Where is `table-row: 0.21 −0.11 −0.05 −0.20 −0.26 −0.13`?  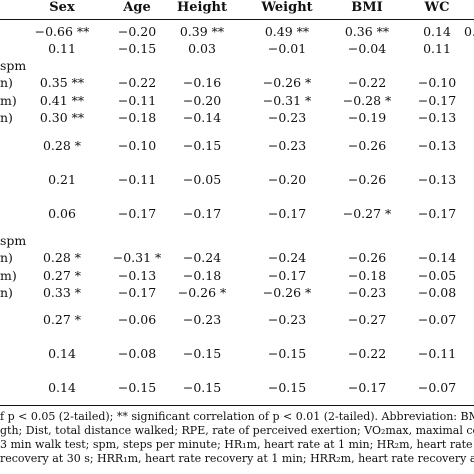 table-row: 0.21 −0.11 −0.05 −0.20 −0.26 −0.13 is located at coordinates (237, 180).